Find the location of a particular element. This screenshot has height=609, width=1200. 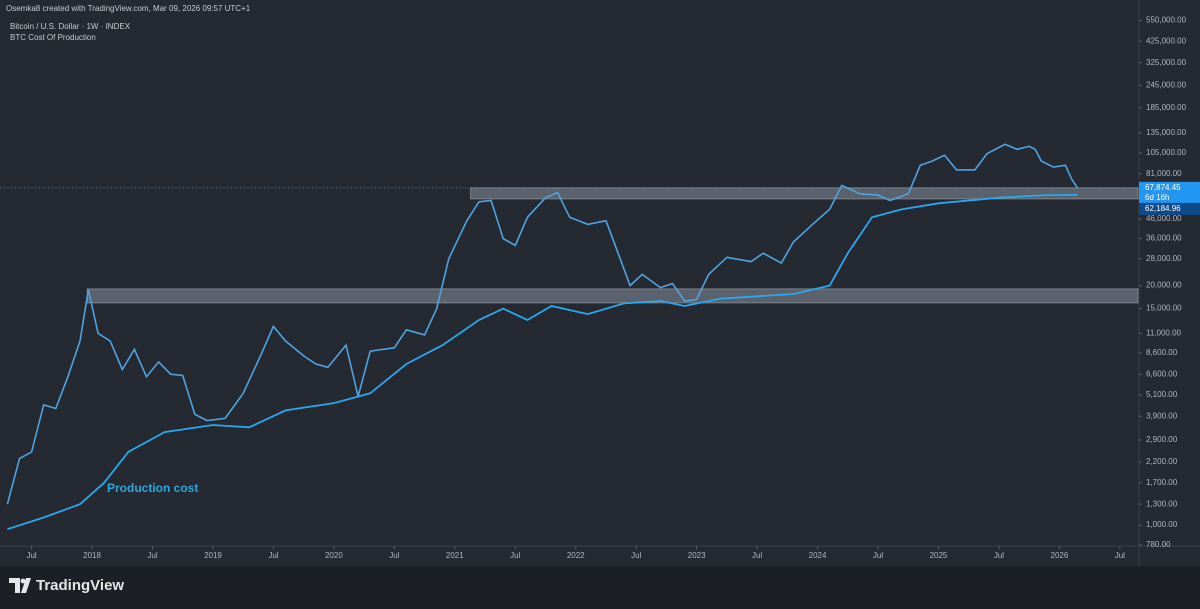

x-tick-label: 2020 is located at coordinates (334, 555).